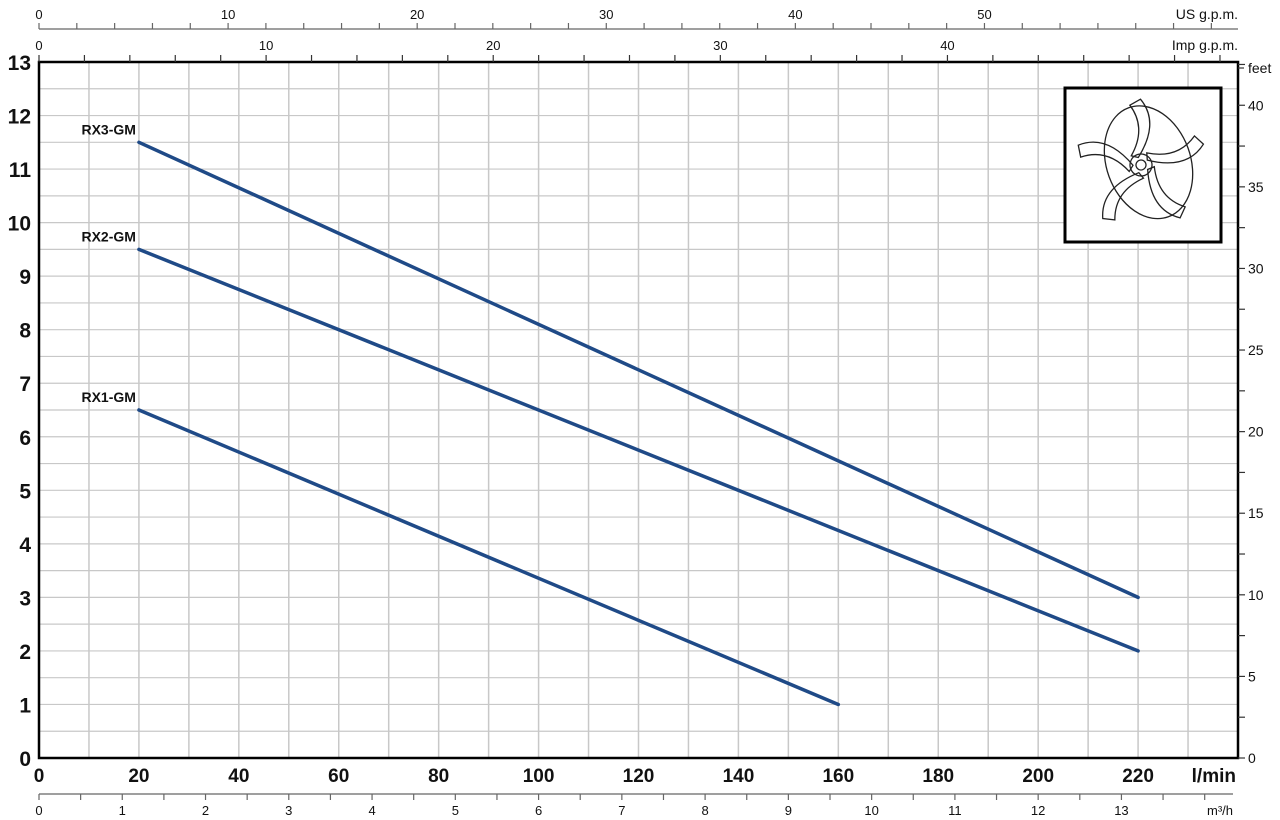 This screenshot has height=820, width=1280. I want to click on us-gpm-tick-label: 30, so click(606, 14).